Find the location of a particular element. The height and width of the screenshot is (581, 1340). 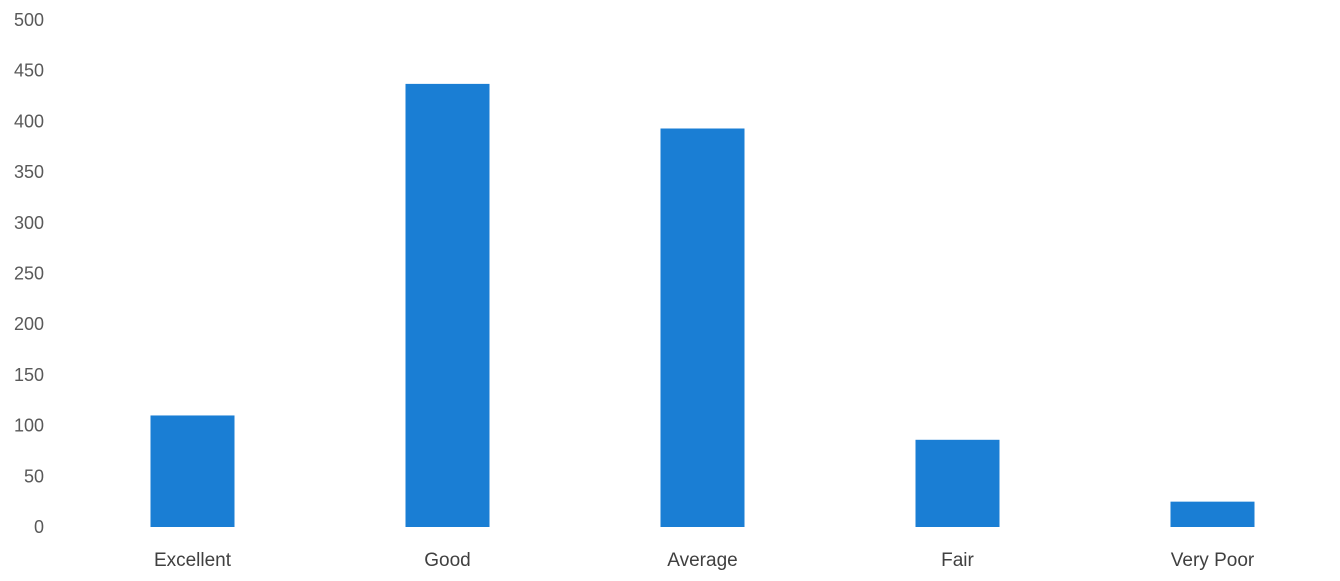

x-category-label: Good is located at coordinates (447, 560).